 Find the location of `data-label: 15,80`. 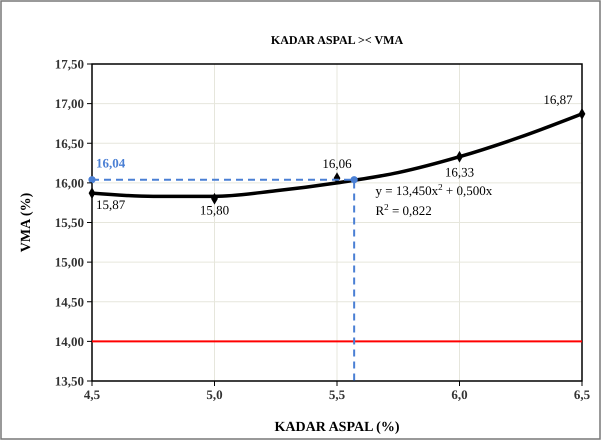

data-label: 15,80 is located at coordinates (215, 210).